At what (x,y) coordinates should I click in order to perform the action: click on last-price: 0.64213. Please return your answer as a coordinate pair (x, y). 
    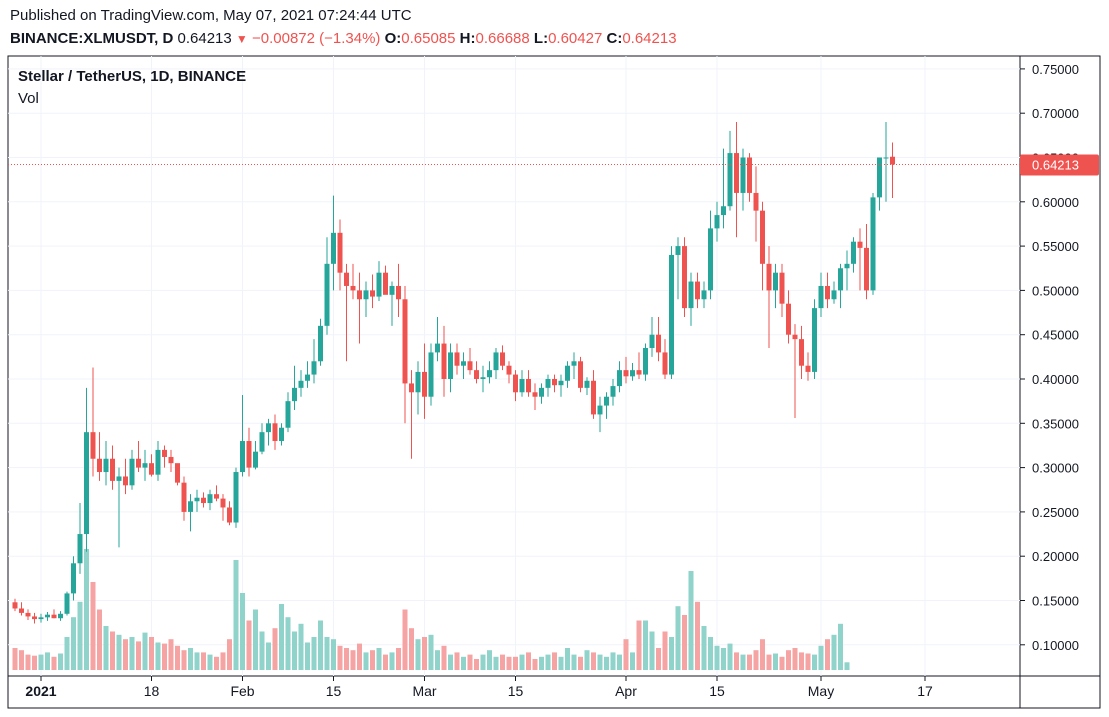
    Looking at the image, I should click on (204, 38).